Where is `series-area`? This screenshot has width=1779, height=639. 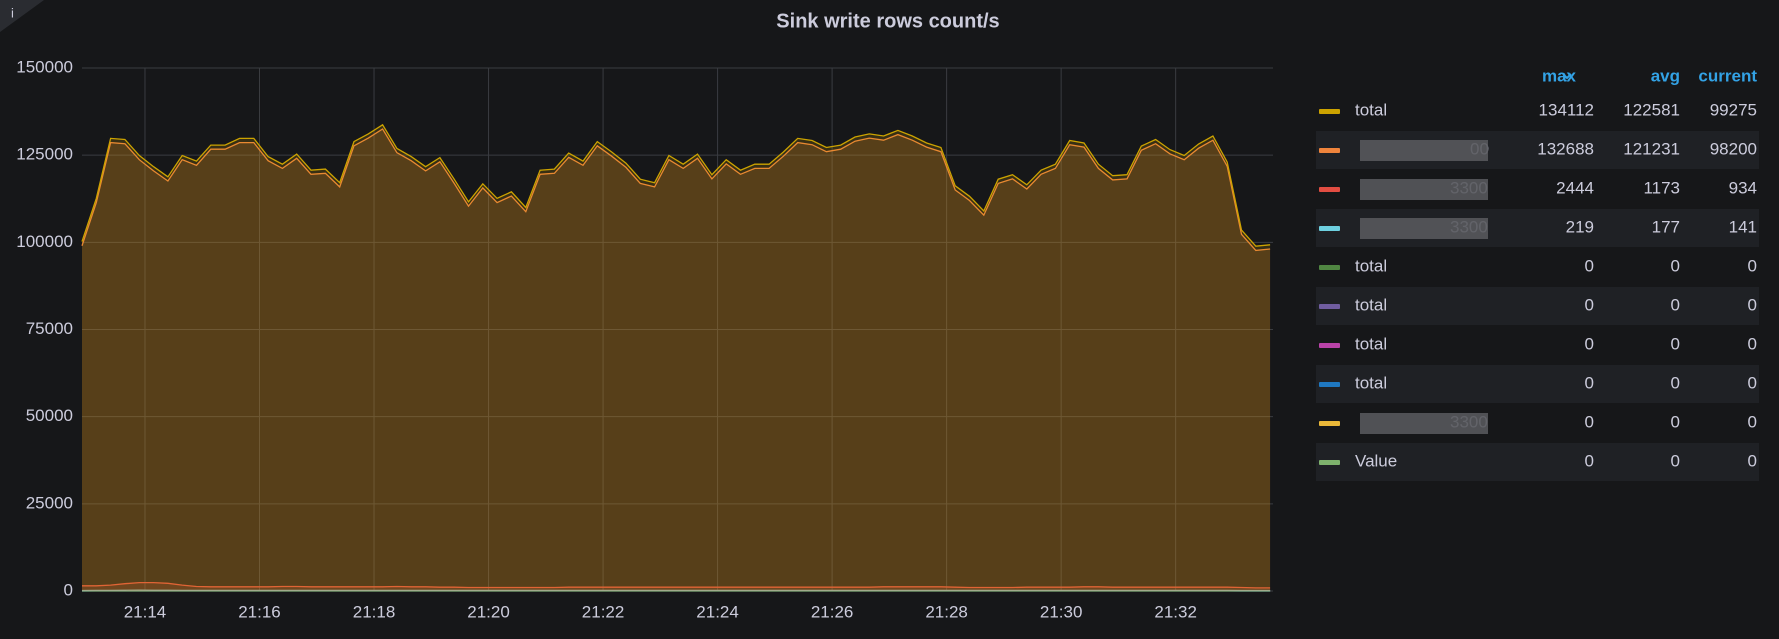 series-area is located at coordinates (676, 586).